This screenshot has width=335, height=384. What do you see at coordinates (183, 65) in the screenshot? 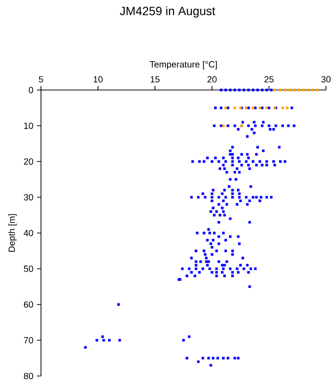
I see `x-axis-title: Temperature [°C]` at bounding box center [183, 65].